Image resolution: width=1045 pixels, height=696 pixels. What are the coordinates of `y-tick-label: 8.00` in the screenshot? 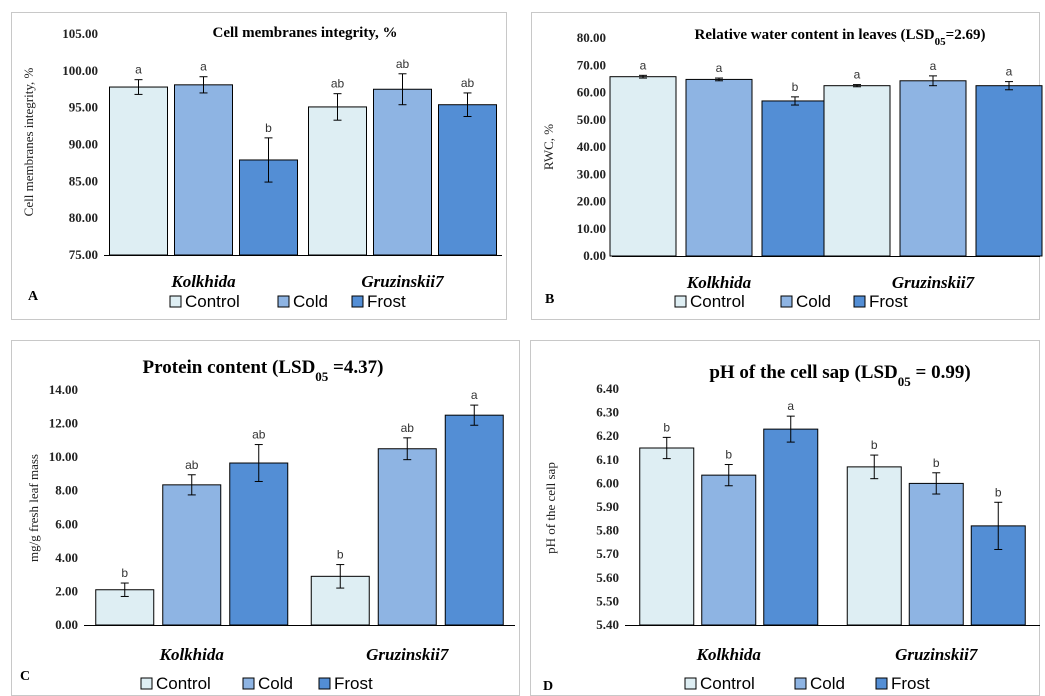 It's located at (66, 490).